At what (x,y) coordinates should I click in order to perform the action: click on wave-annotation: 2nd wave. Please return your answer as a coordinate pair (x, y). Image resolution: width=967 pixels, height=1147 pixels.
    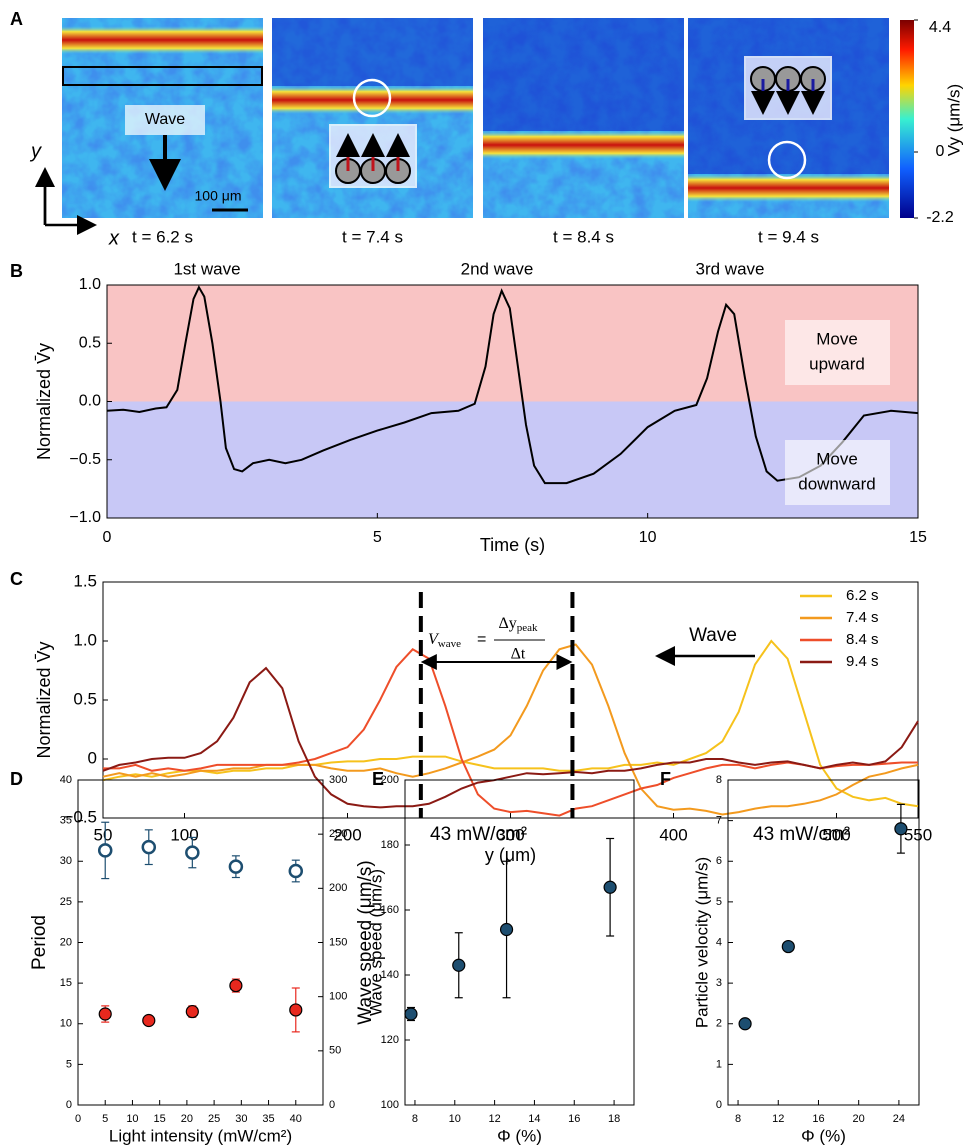
    Looking at the image, I should click on (497, 268).